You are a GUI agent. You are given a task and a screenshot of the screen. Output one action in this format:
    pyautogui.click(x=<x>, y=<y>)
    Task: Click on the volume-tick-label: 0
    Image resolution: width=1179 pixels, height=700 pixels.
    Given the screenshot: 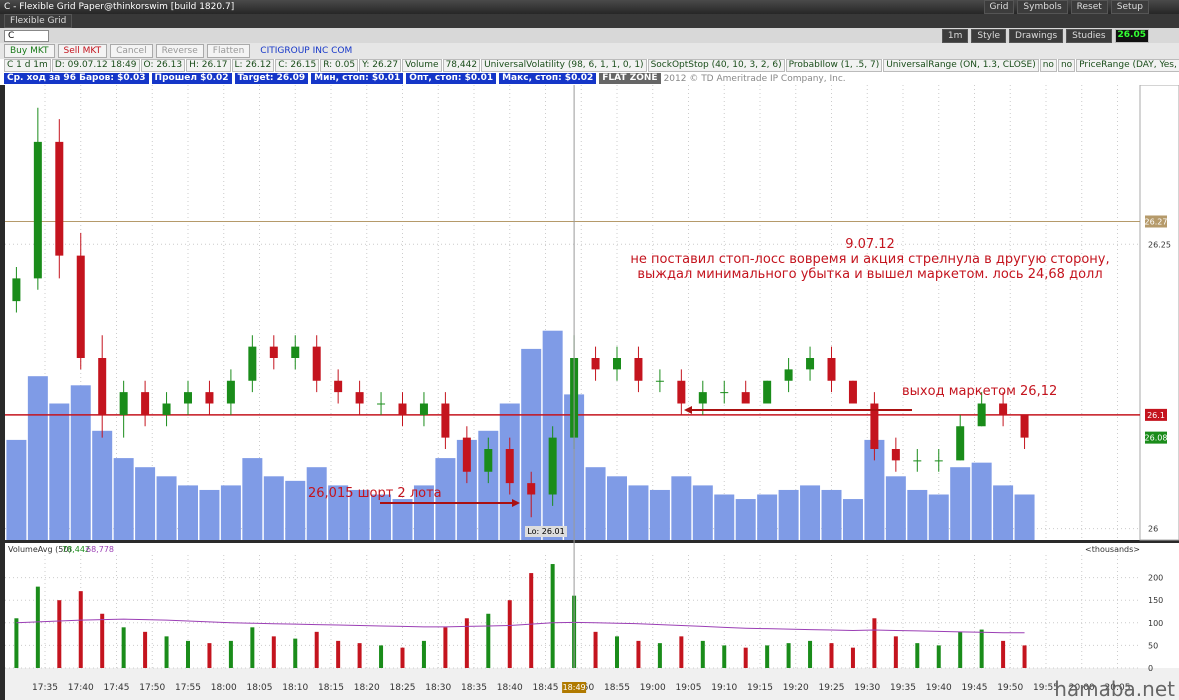 What is the action you would take?
    pyautogui.click(x=1150, y=668)
    